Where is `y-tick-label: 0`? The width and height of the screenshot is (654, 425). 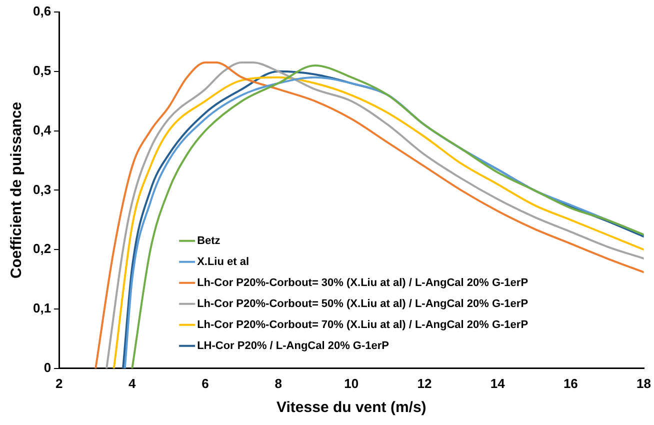
y-tick-label: 0 is located at coordinates (48, 367).